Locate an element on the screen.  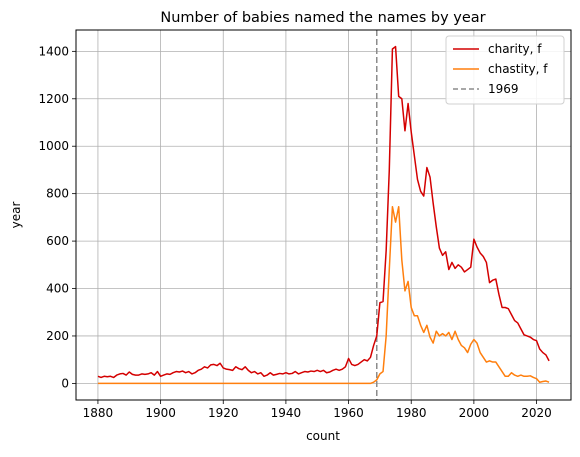
legend-entry-chastity-label: chastity, f is located at coordinates (518, 69).